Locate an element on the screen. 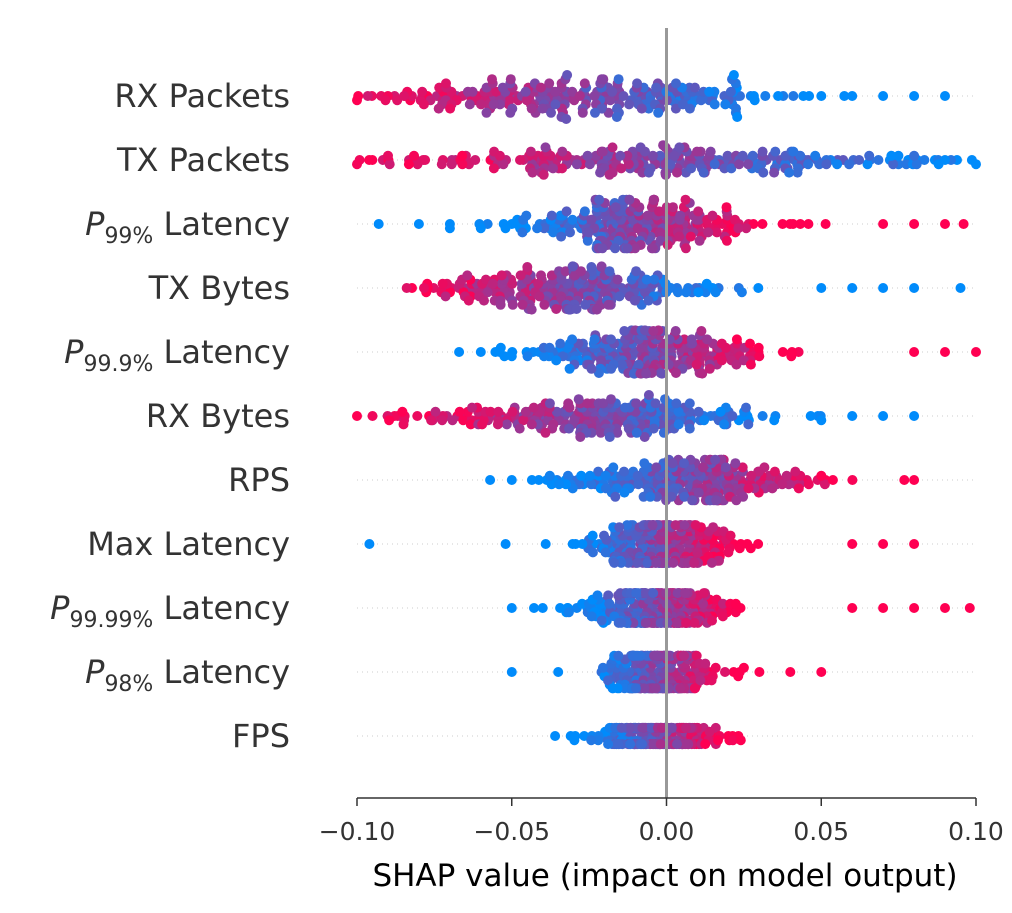 This screenshot has width=1012, height=913. feature-label: TX Bytes is located at coordinates (219, 288).